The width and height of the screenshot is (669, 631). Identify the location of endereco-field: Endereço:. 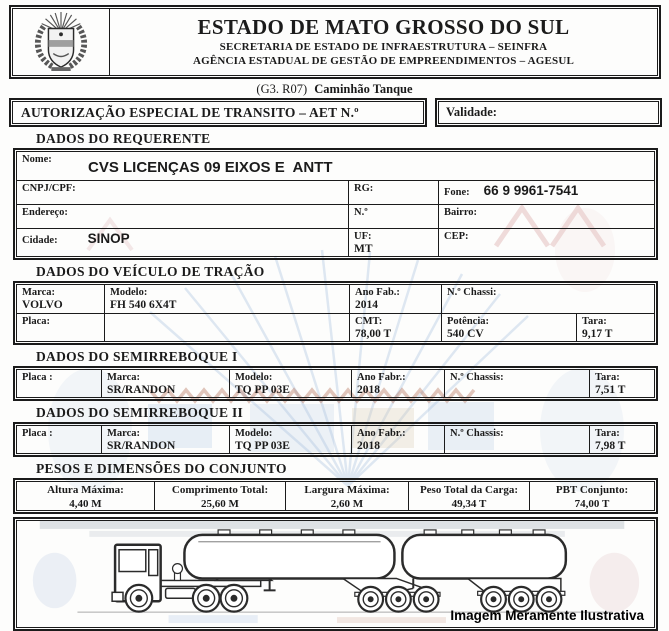
(182, 216).